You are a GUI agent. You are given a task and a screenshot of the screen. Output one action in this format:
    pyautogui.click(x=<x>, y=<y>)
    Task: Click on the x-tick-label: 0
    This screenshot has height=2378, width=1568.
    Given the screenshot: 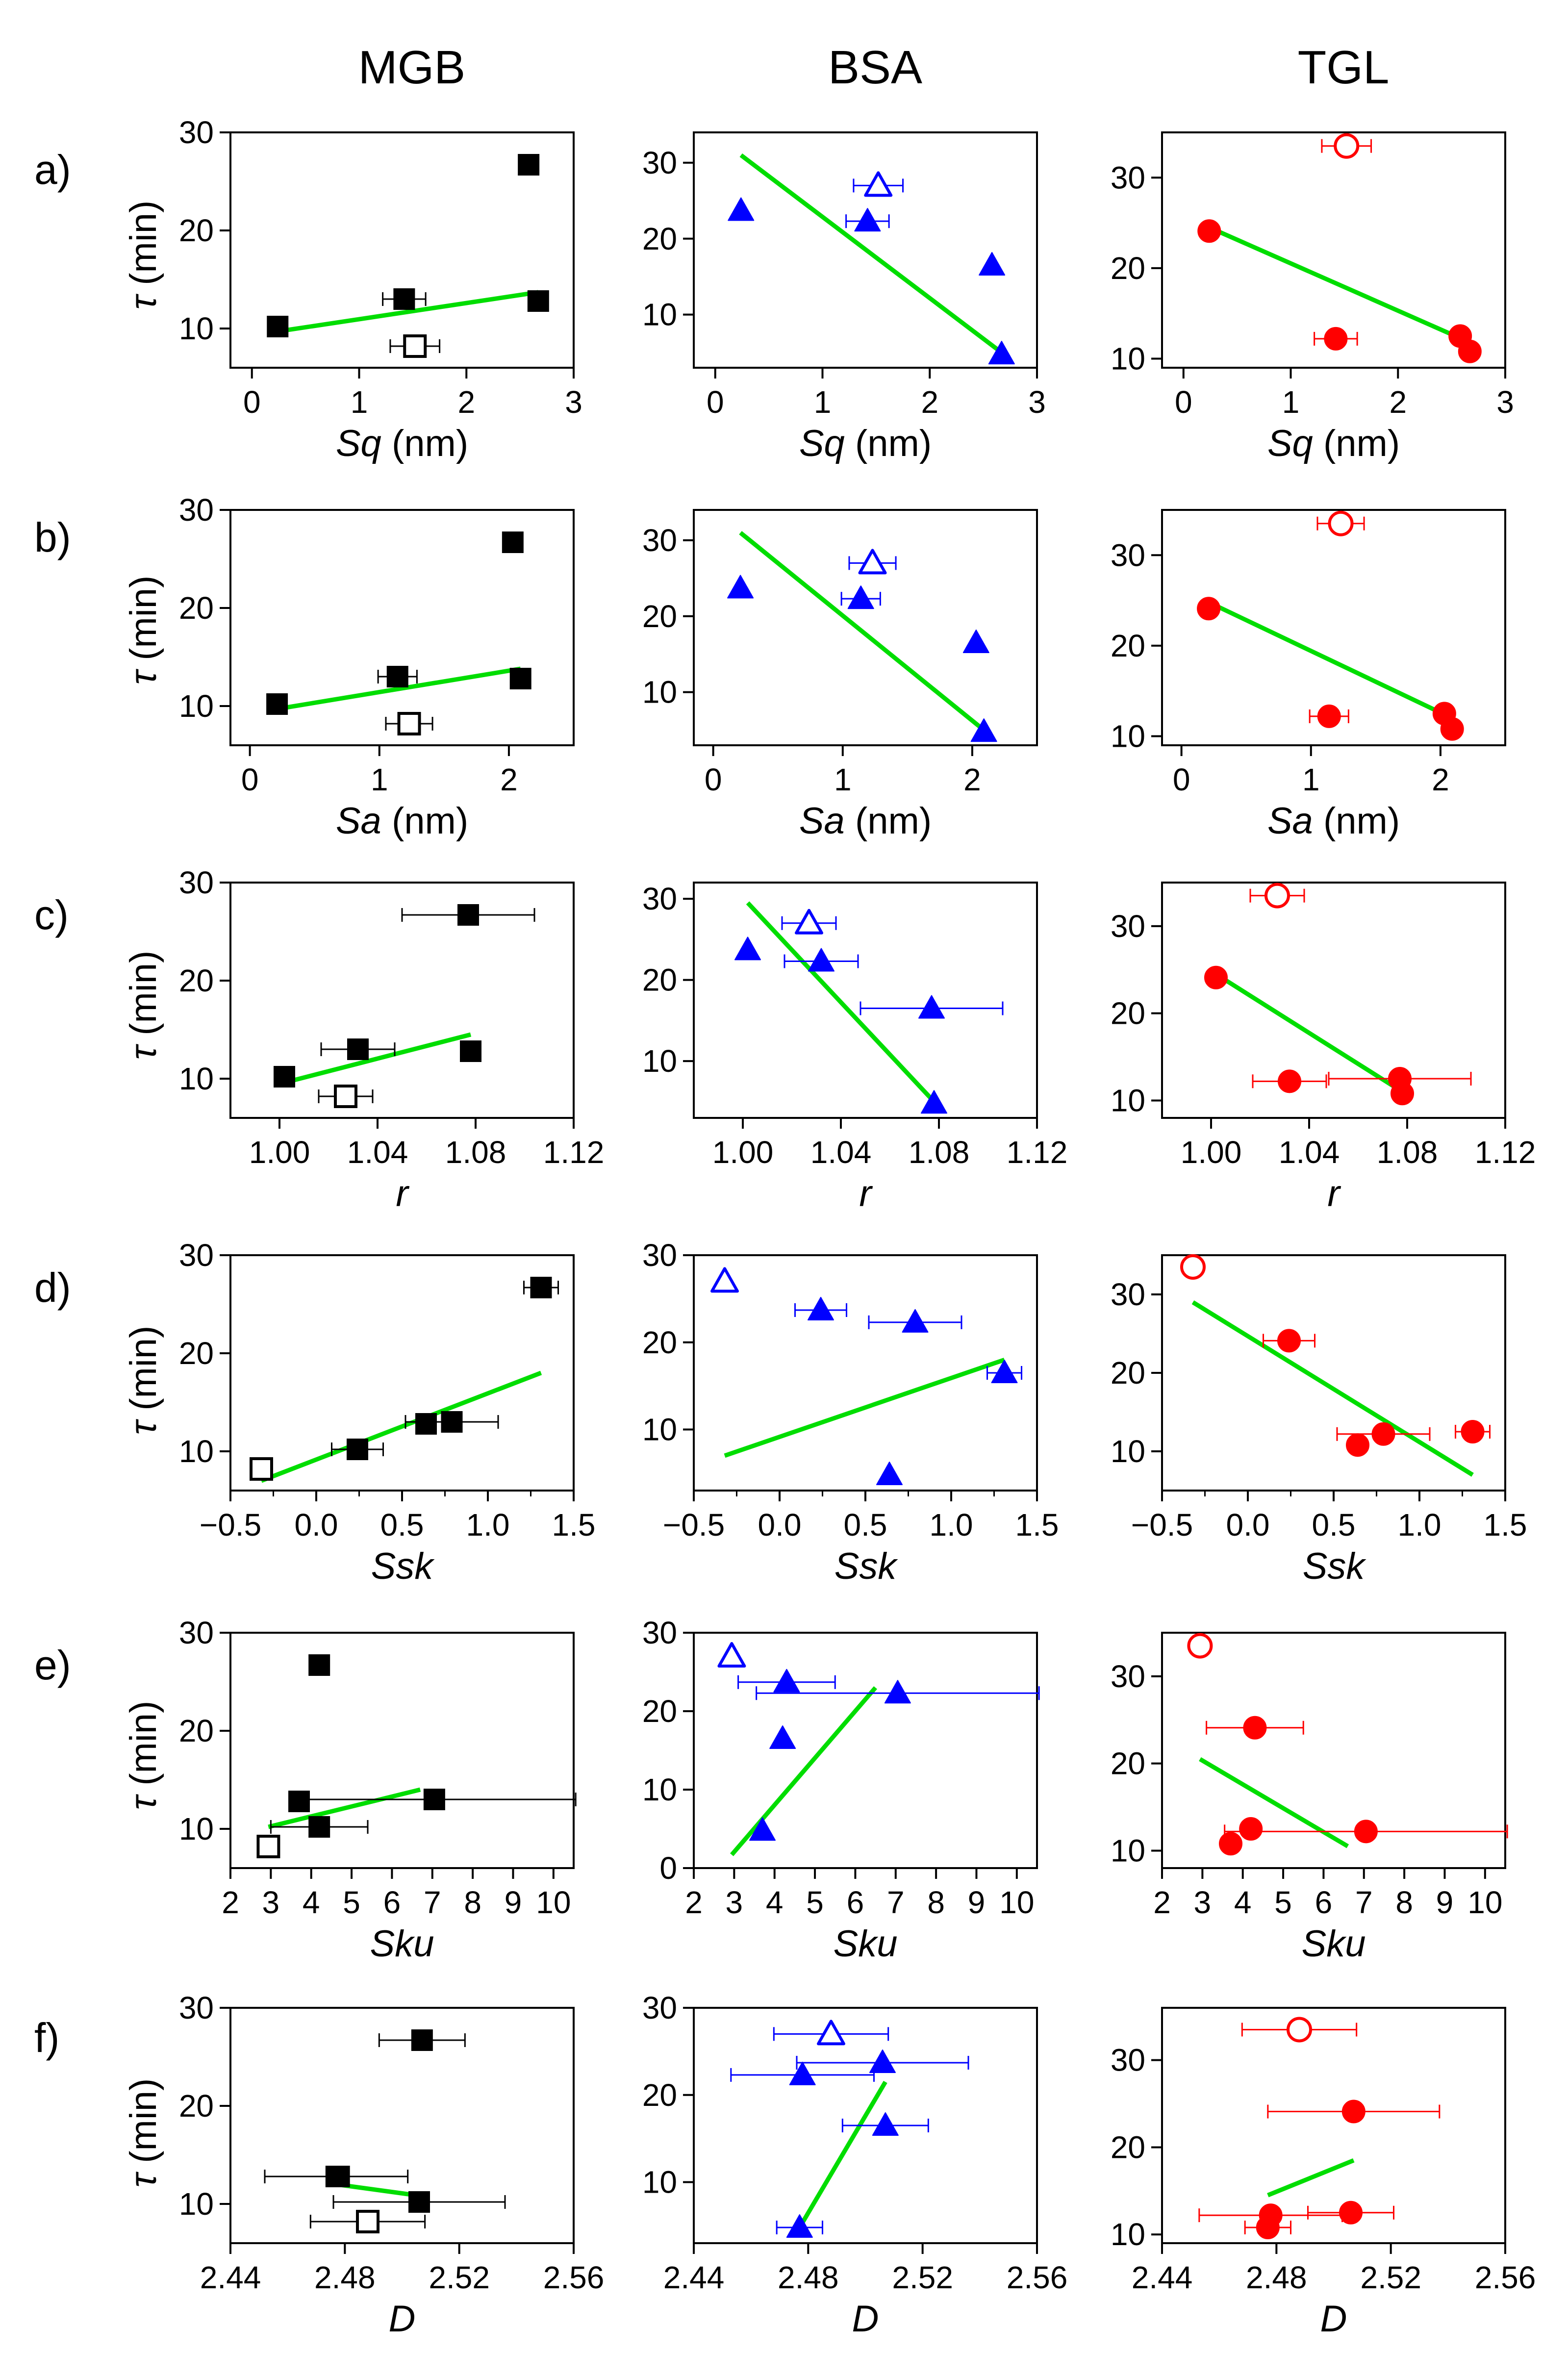 What is the action you would take?
    pyautogui.click(x=252, y=402)
    